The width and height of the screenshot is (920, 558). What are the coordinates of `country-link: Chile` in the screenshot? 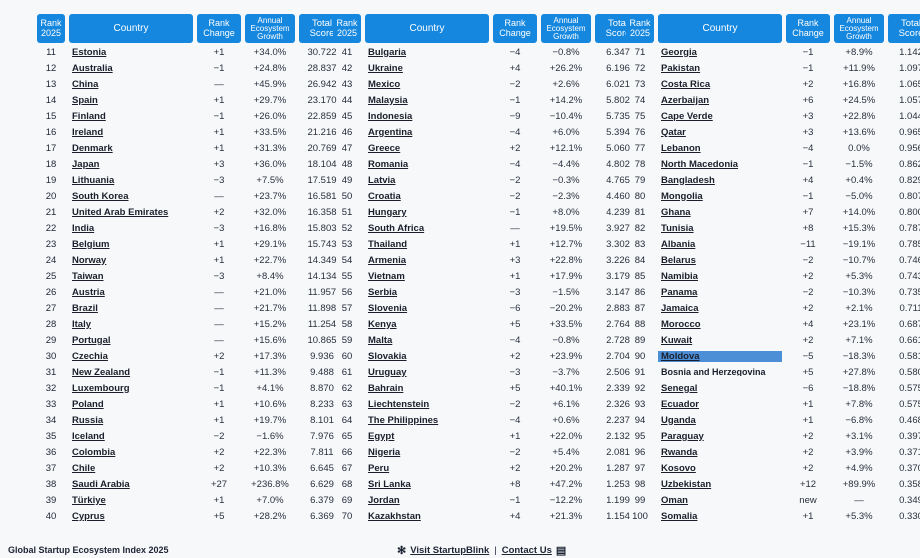 It's located at (84, 468).